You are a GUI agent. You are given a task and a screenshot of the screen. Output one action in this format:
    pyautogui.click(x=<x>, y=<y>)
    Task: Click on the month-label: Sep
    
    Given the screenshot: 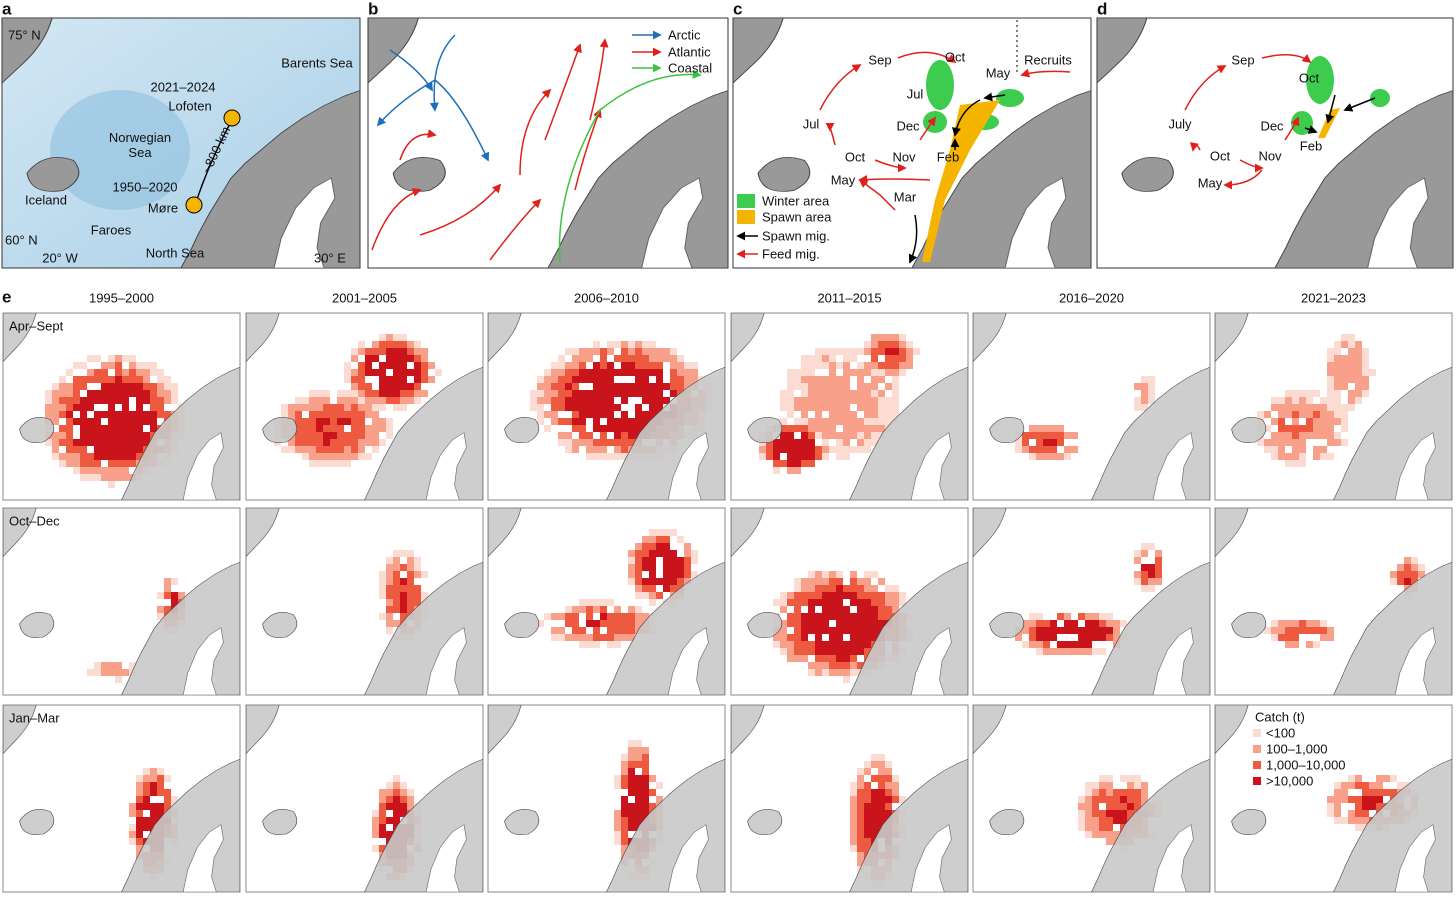 What is the action you would take?
    pyautogui.click(x=1243, y=60)
    